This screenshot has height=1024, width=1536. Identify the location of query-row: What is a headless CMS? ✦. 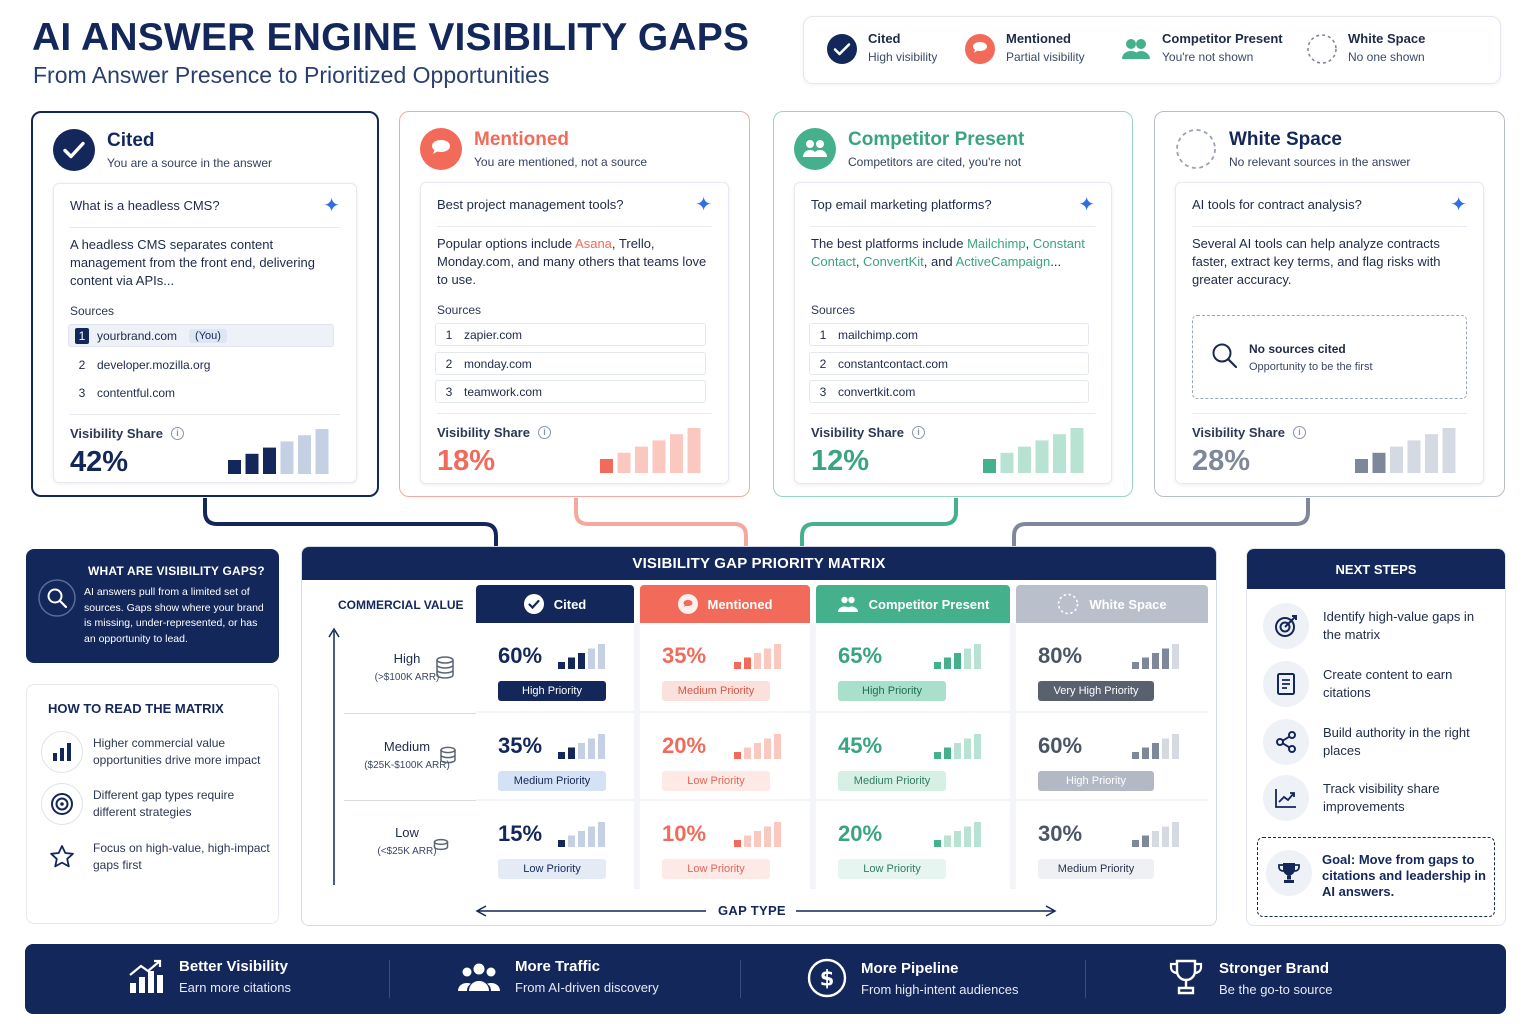
(205, 206).